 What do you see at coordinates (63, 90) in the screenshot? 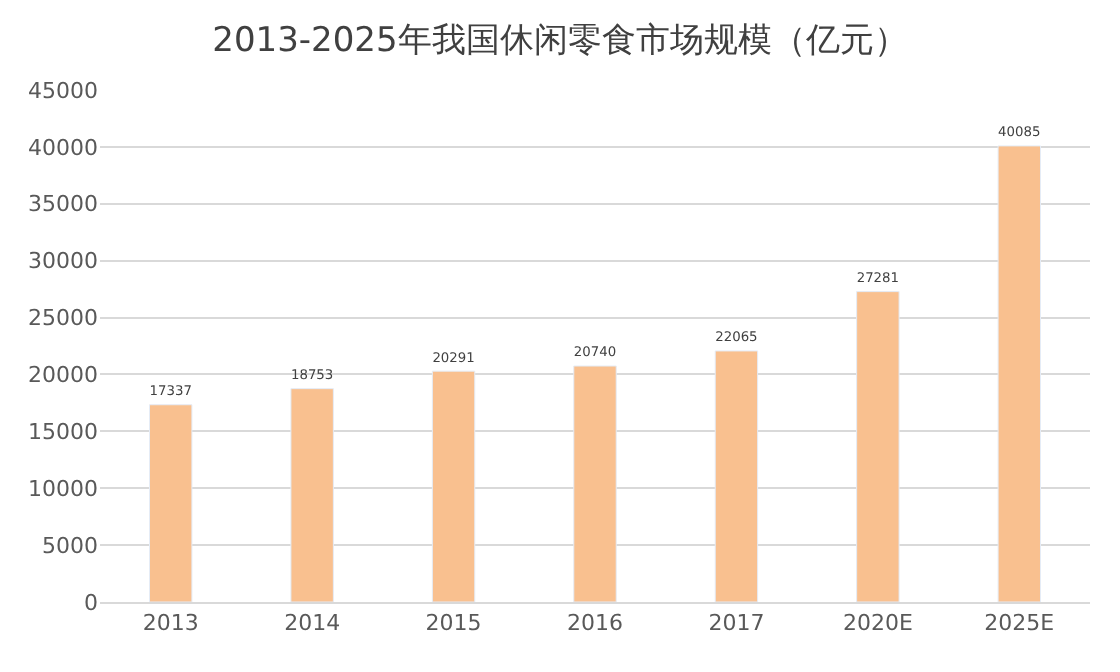
I see `y-tick-label: 45000` at bounding box center [63, 90].